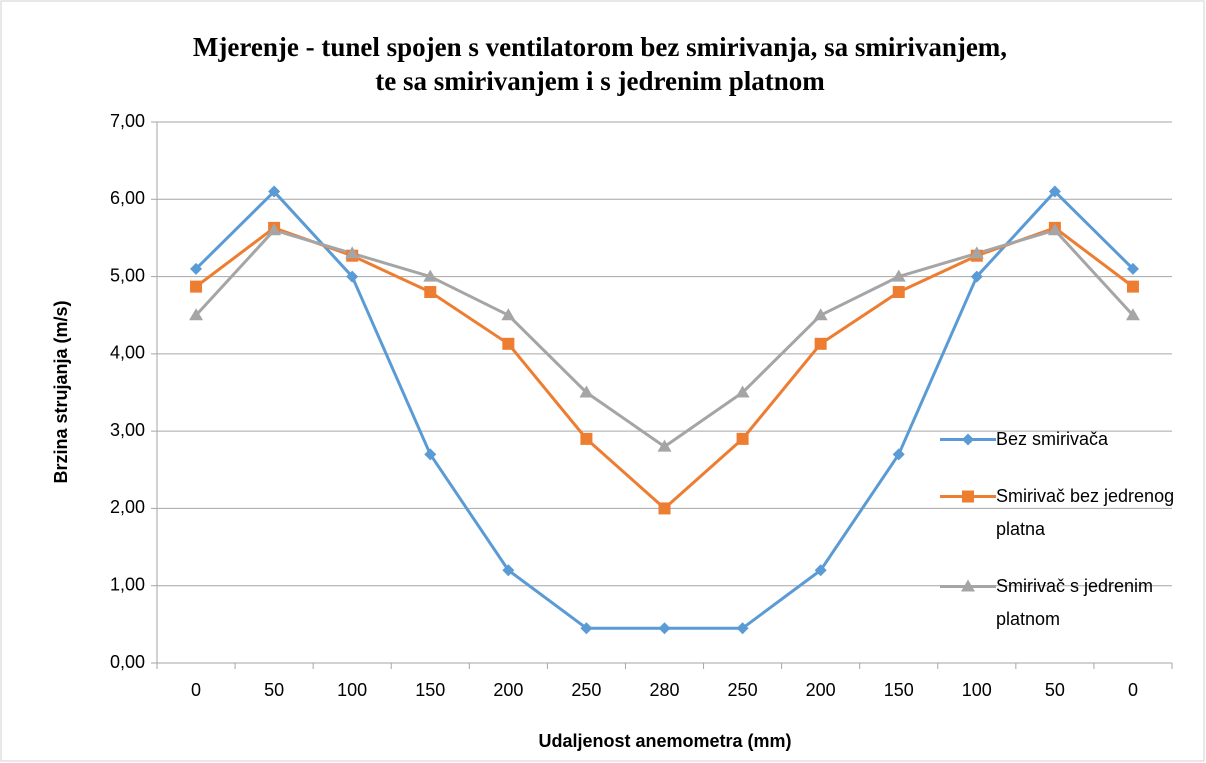 This screenshot has height=763, width=1206. What do you see at coordinates (664, 741) in the screenshot?
I see `x-axis-title: Udaljenost anemometra (mm)` at bounding box center [664, 741].